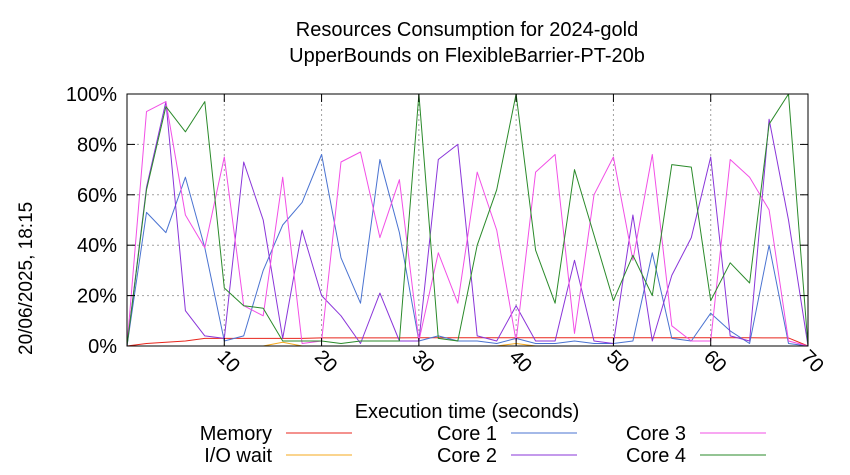  I want to click on side-timestamp: 20/06/2025, 18:15, so click(26, 278).